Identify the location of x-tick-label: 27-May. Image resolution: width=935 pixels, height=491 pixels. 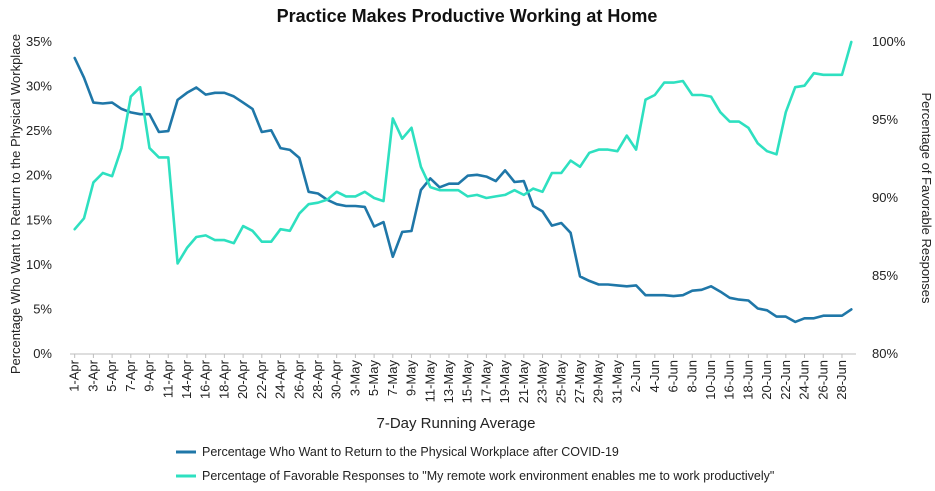
(579, 382).